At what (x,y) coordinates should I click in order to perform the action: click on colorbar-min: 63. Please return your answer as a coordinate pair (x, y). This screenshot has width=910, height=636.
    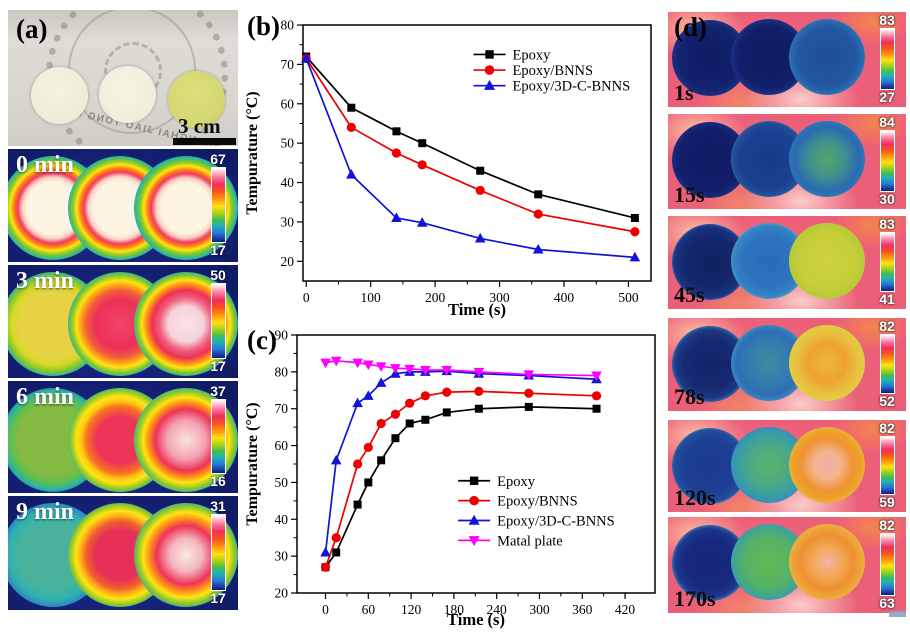
    Looking at the image, I should click on (887, 603).